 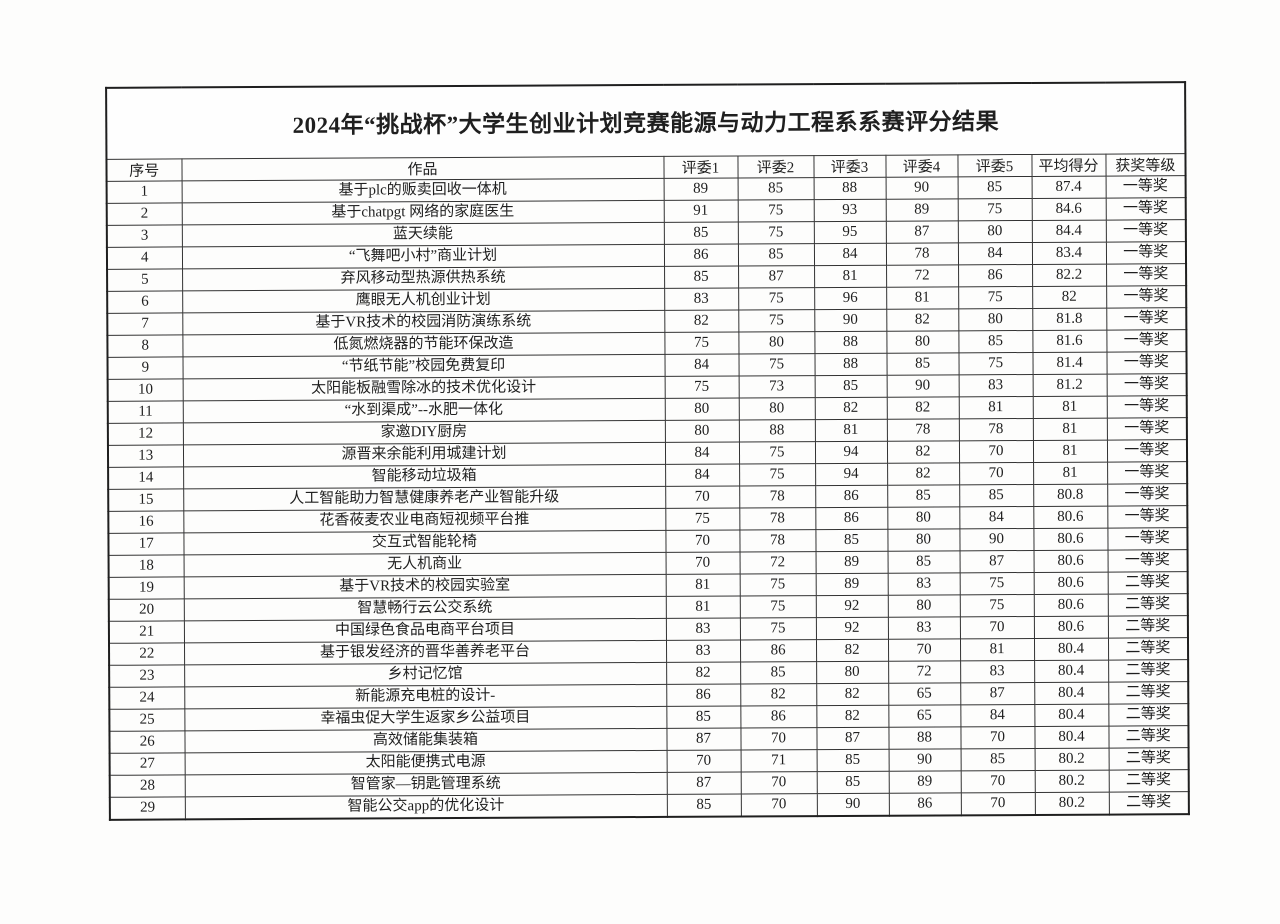 I want to click on judge1-score-cell: 82, so click(x=703, y=673).